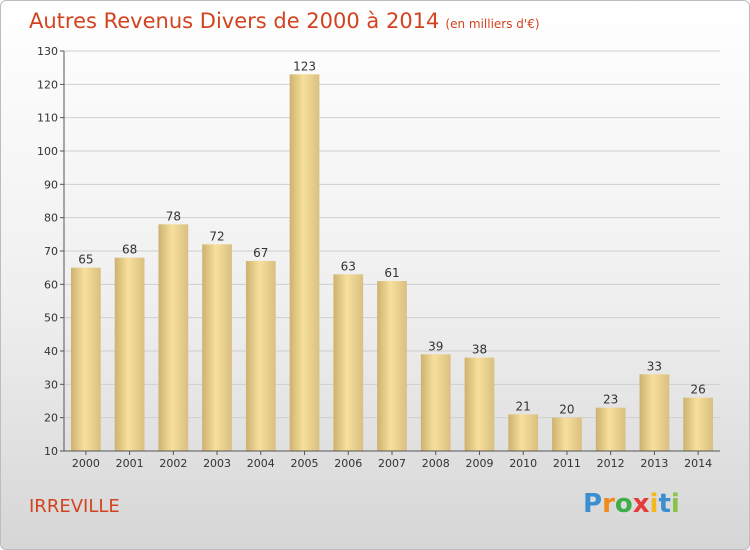  What do you see at coordinates (348, 362) in the screenshot?
I see `bar-2006` at bounding box center [348, 362].